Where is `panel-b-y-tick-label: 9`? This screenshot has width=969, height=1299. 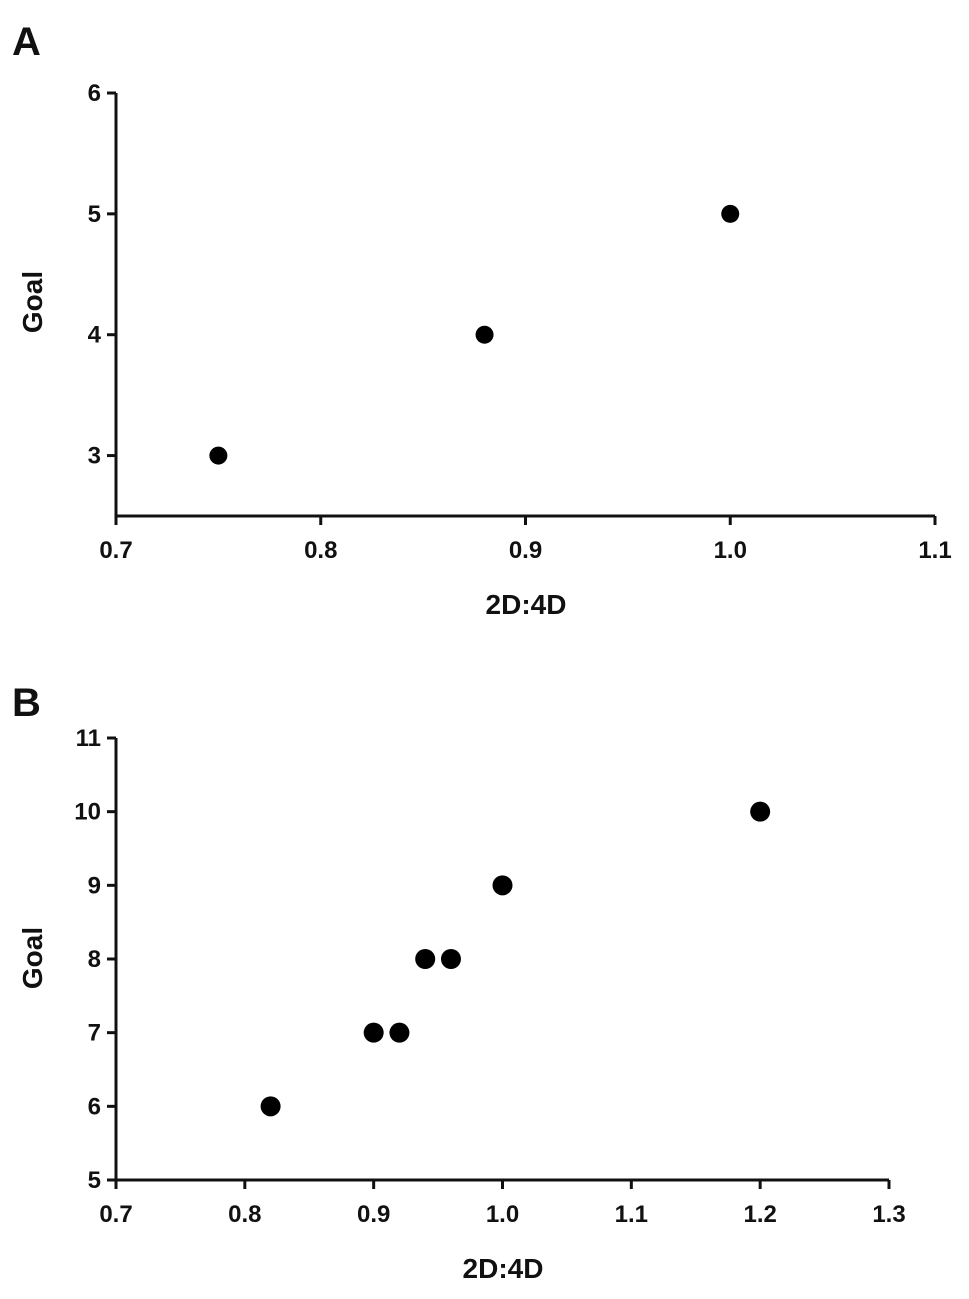
panel-b-y-tick-label: 9 is located at coordinates (94, 885).